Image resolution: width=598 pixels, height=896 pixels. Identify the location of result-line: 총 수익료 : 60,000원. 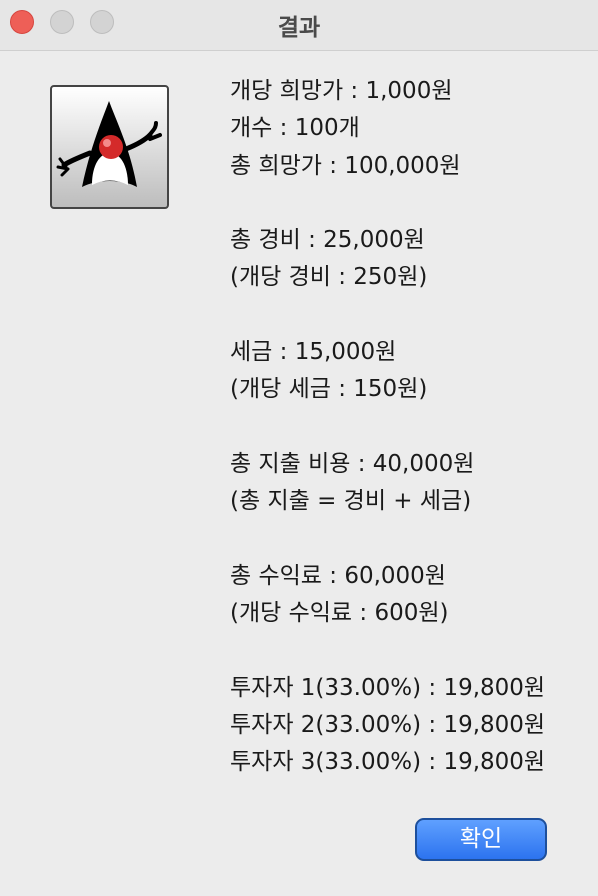
(338, 575).